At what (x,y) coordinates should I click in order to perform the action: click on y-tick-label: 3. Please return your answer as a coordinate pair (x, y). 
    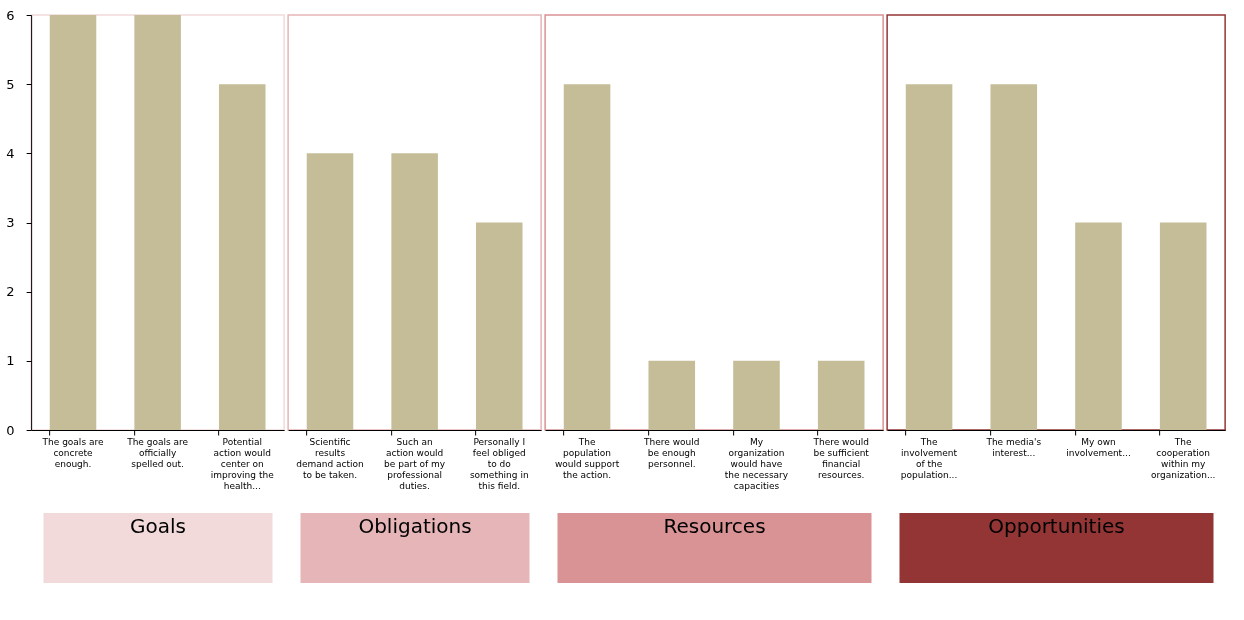
    Looking at the image, I should click on (10, 222).